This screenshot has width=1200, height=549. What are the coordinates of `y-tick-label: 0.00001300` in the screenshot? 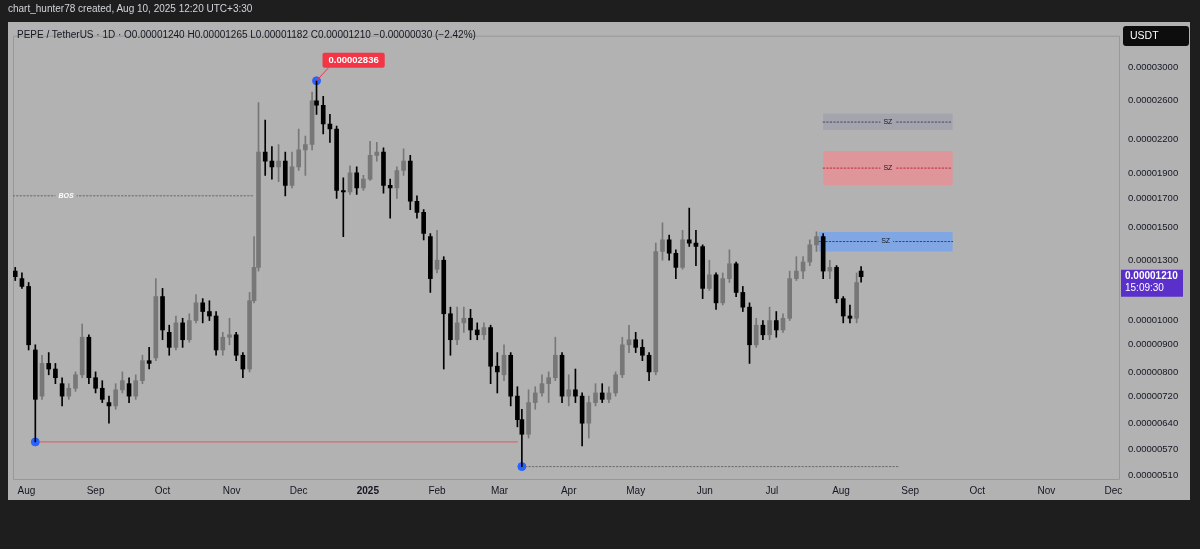 It's located at (1153, 259).